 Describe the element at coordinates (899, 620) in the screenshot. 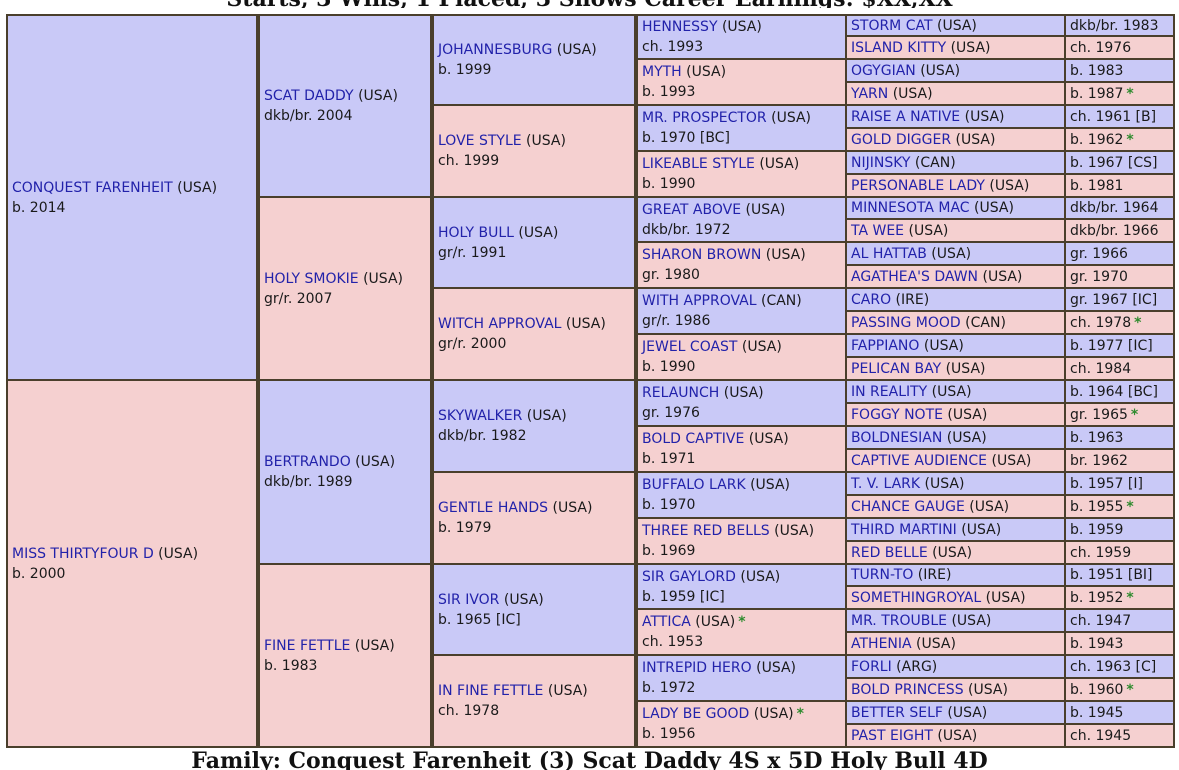

I see `horse-name-link: MR. TROUBLE` at that location.